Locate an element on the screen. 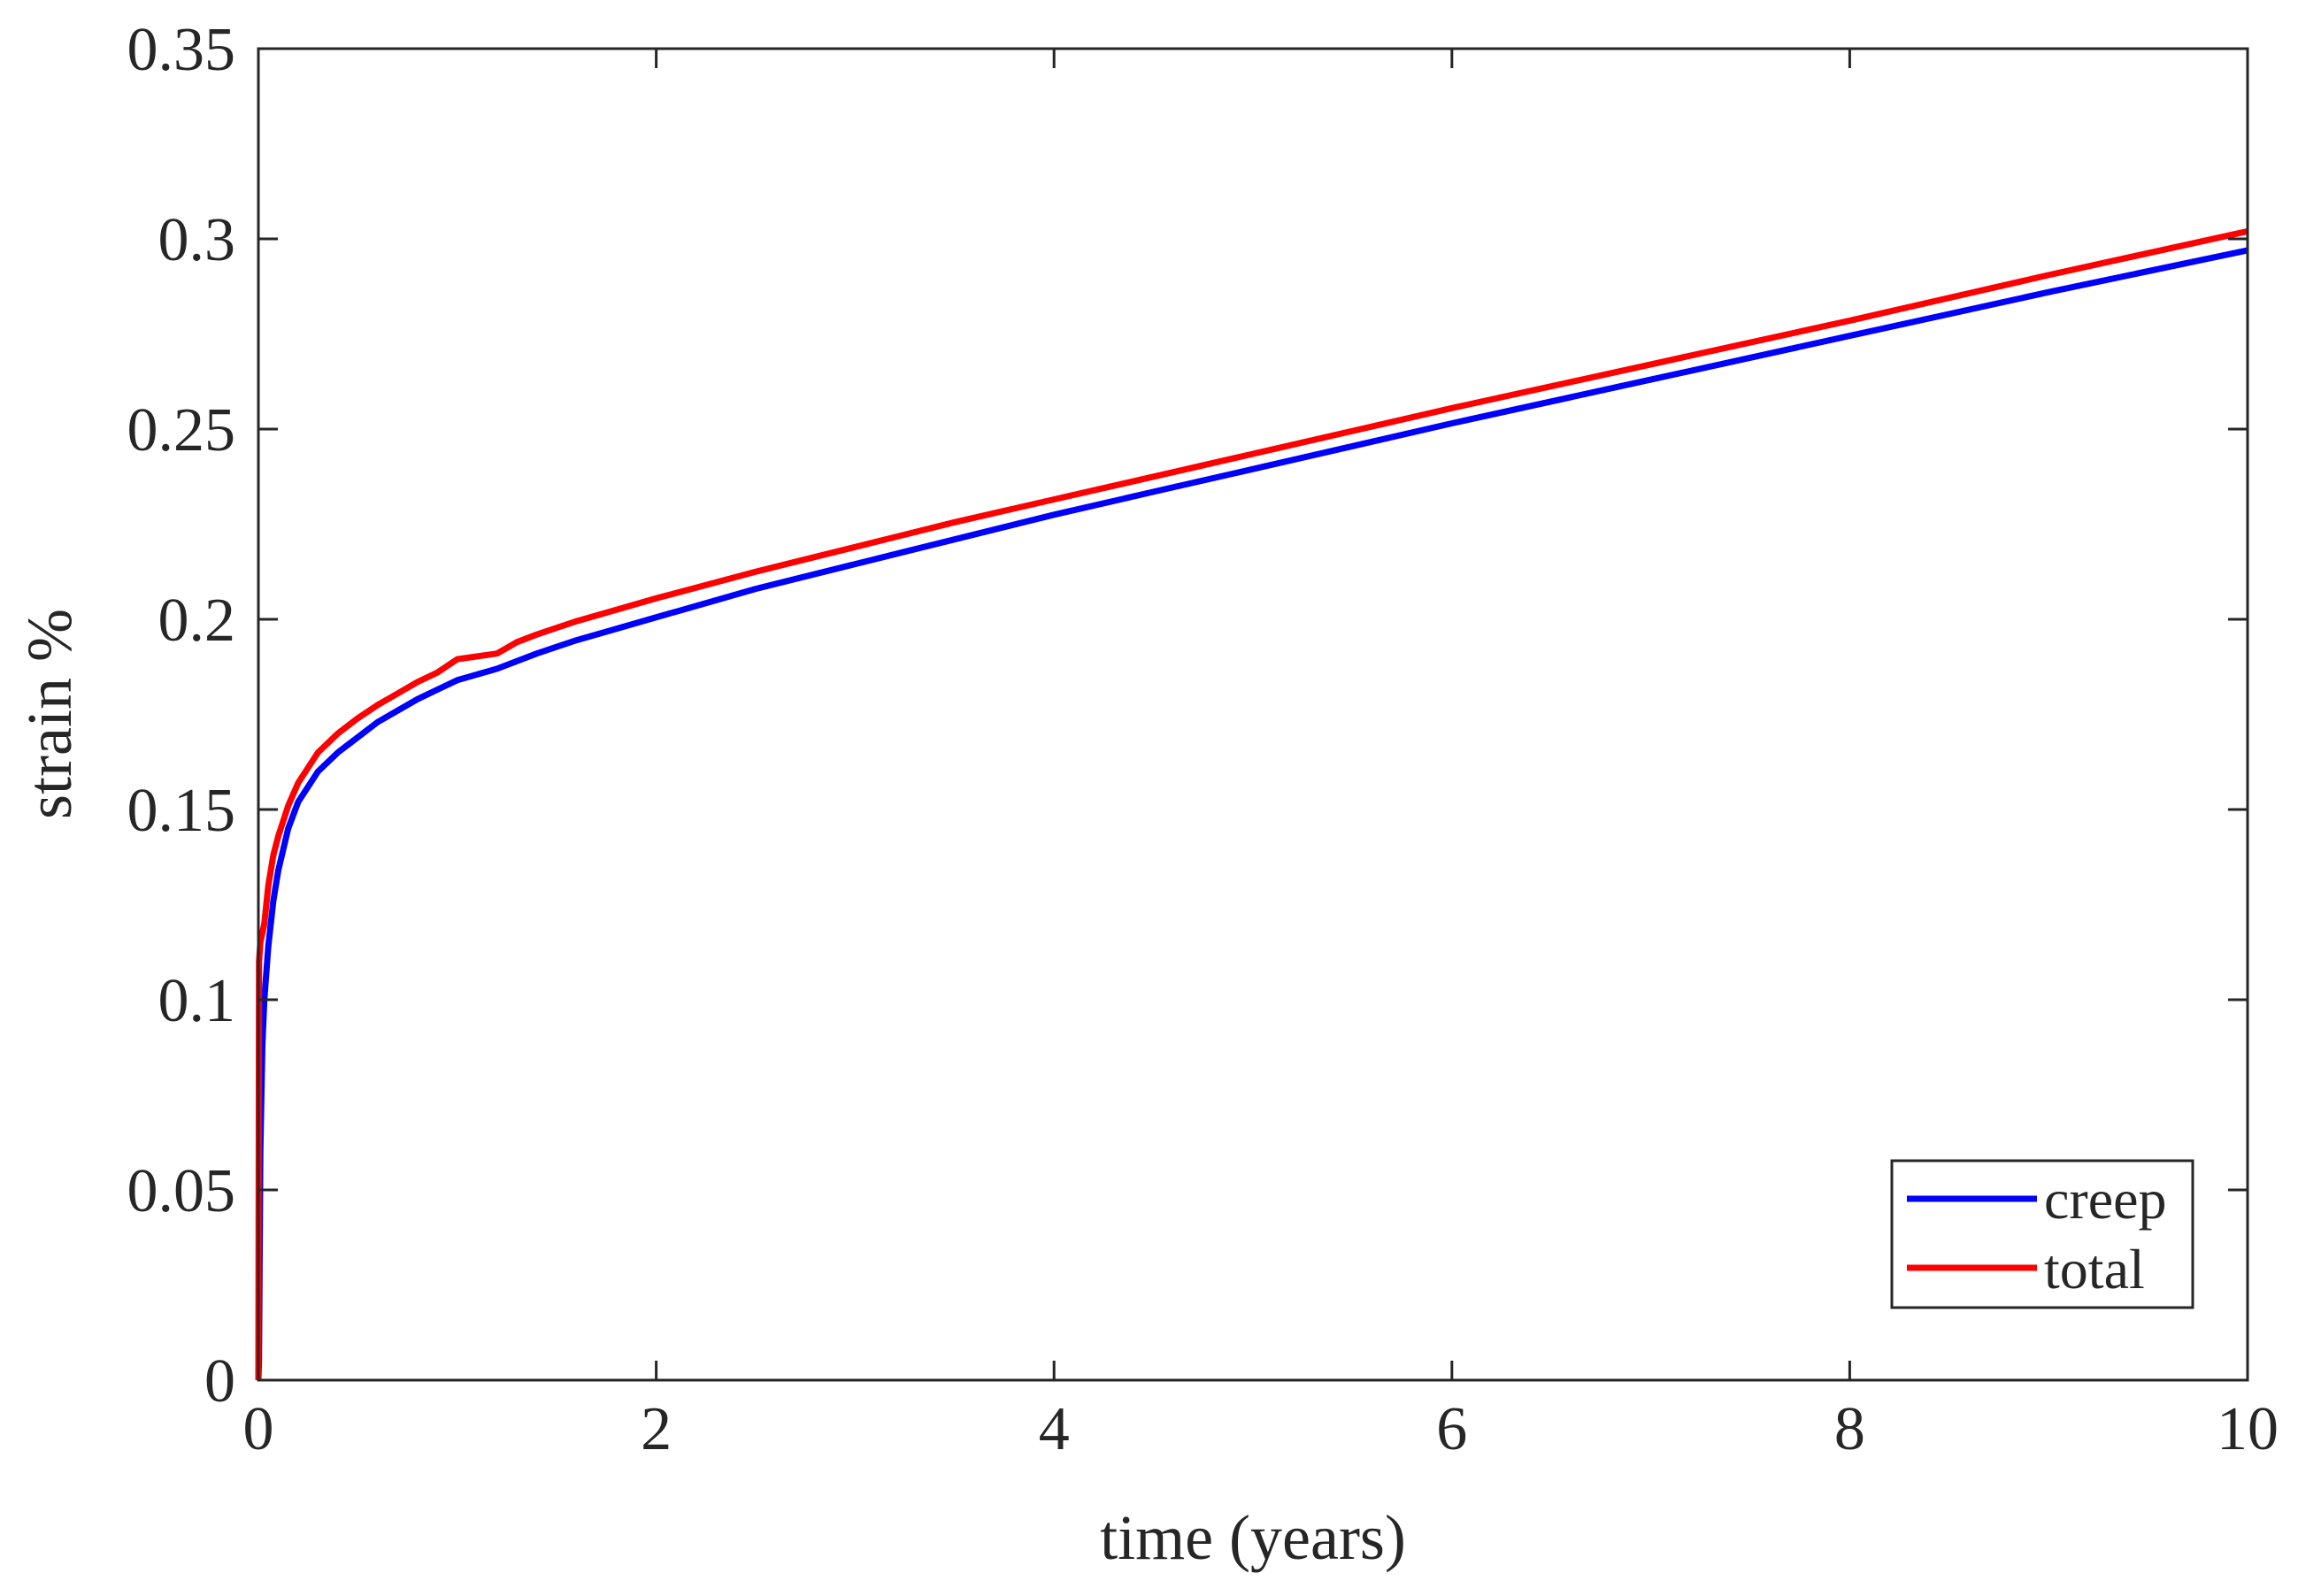 The width and height of the screenshot is (2298, 1596). y-tick-label: 0.15 is located at coordinates (181, 811).